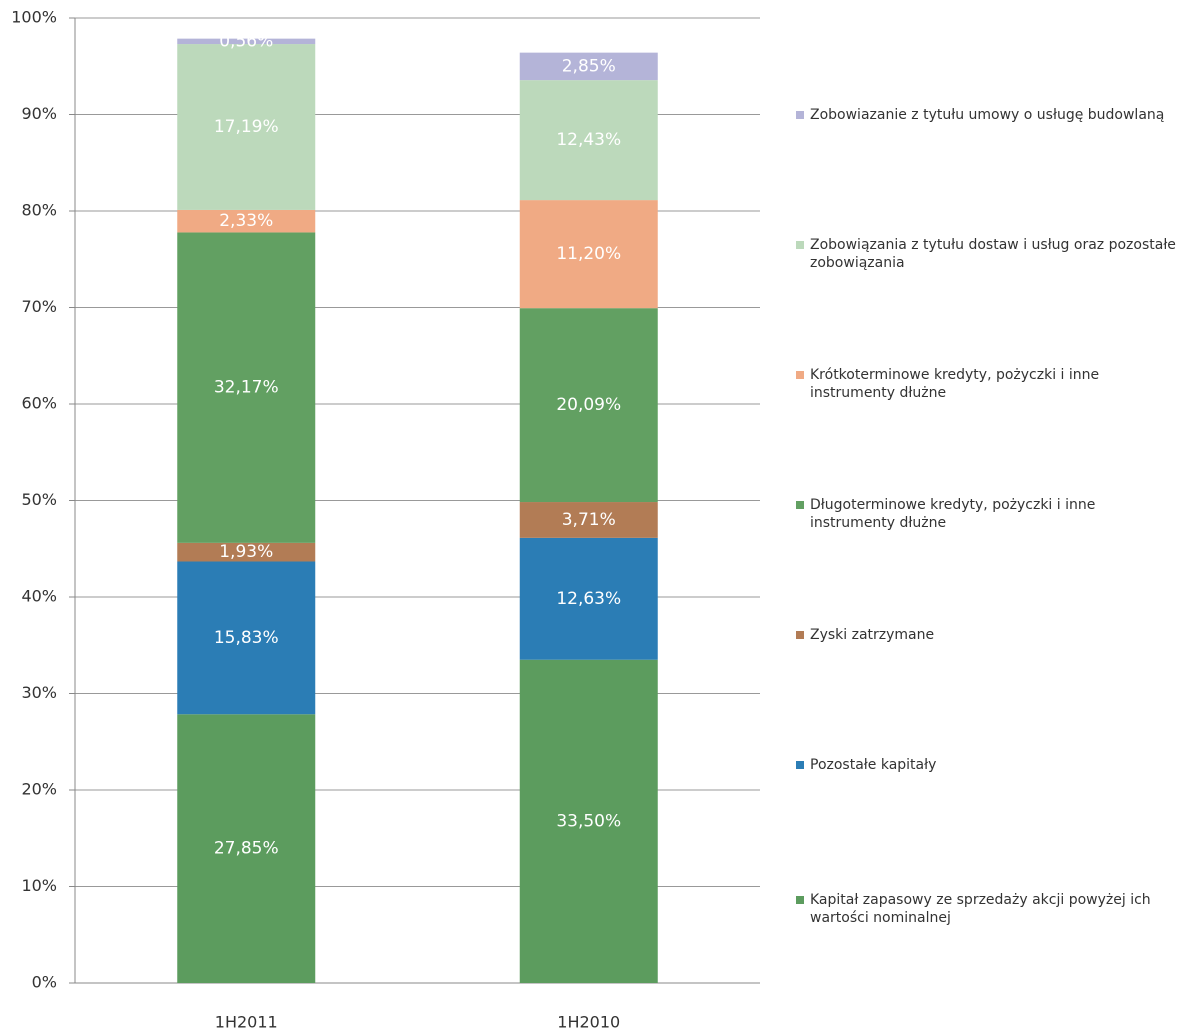 The height and width of the screenshot is (1035, 1179). I want to click on value-label: 2,33%, so click(246, 221).